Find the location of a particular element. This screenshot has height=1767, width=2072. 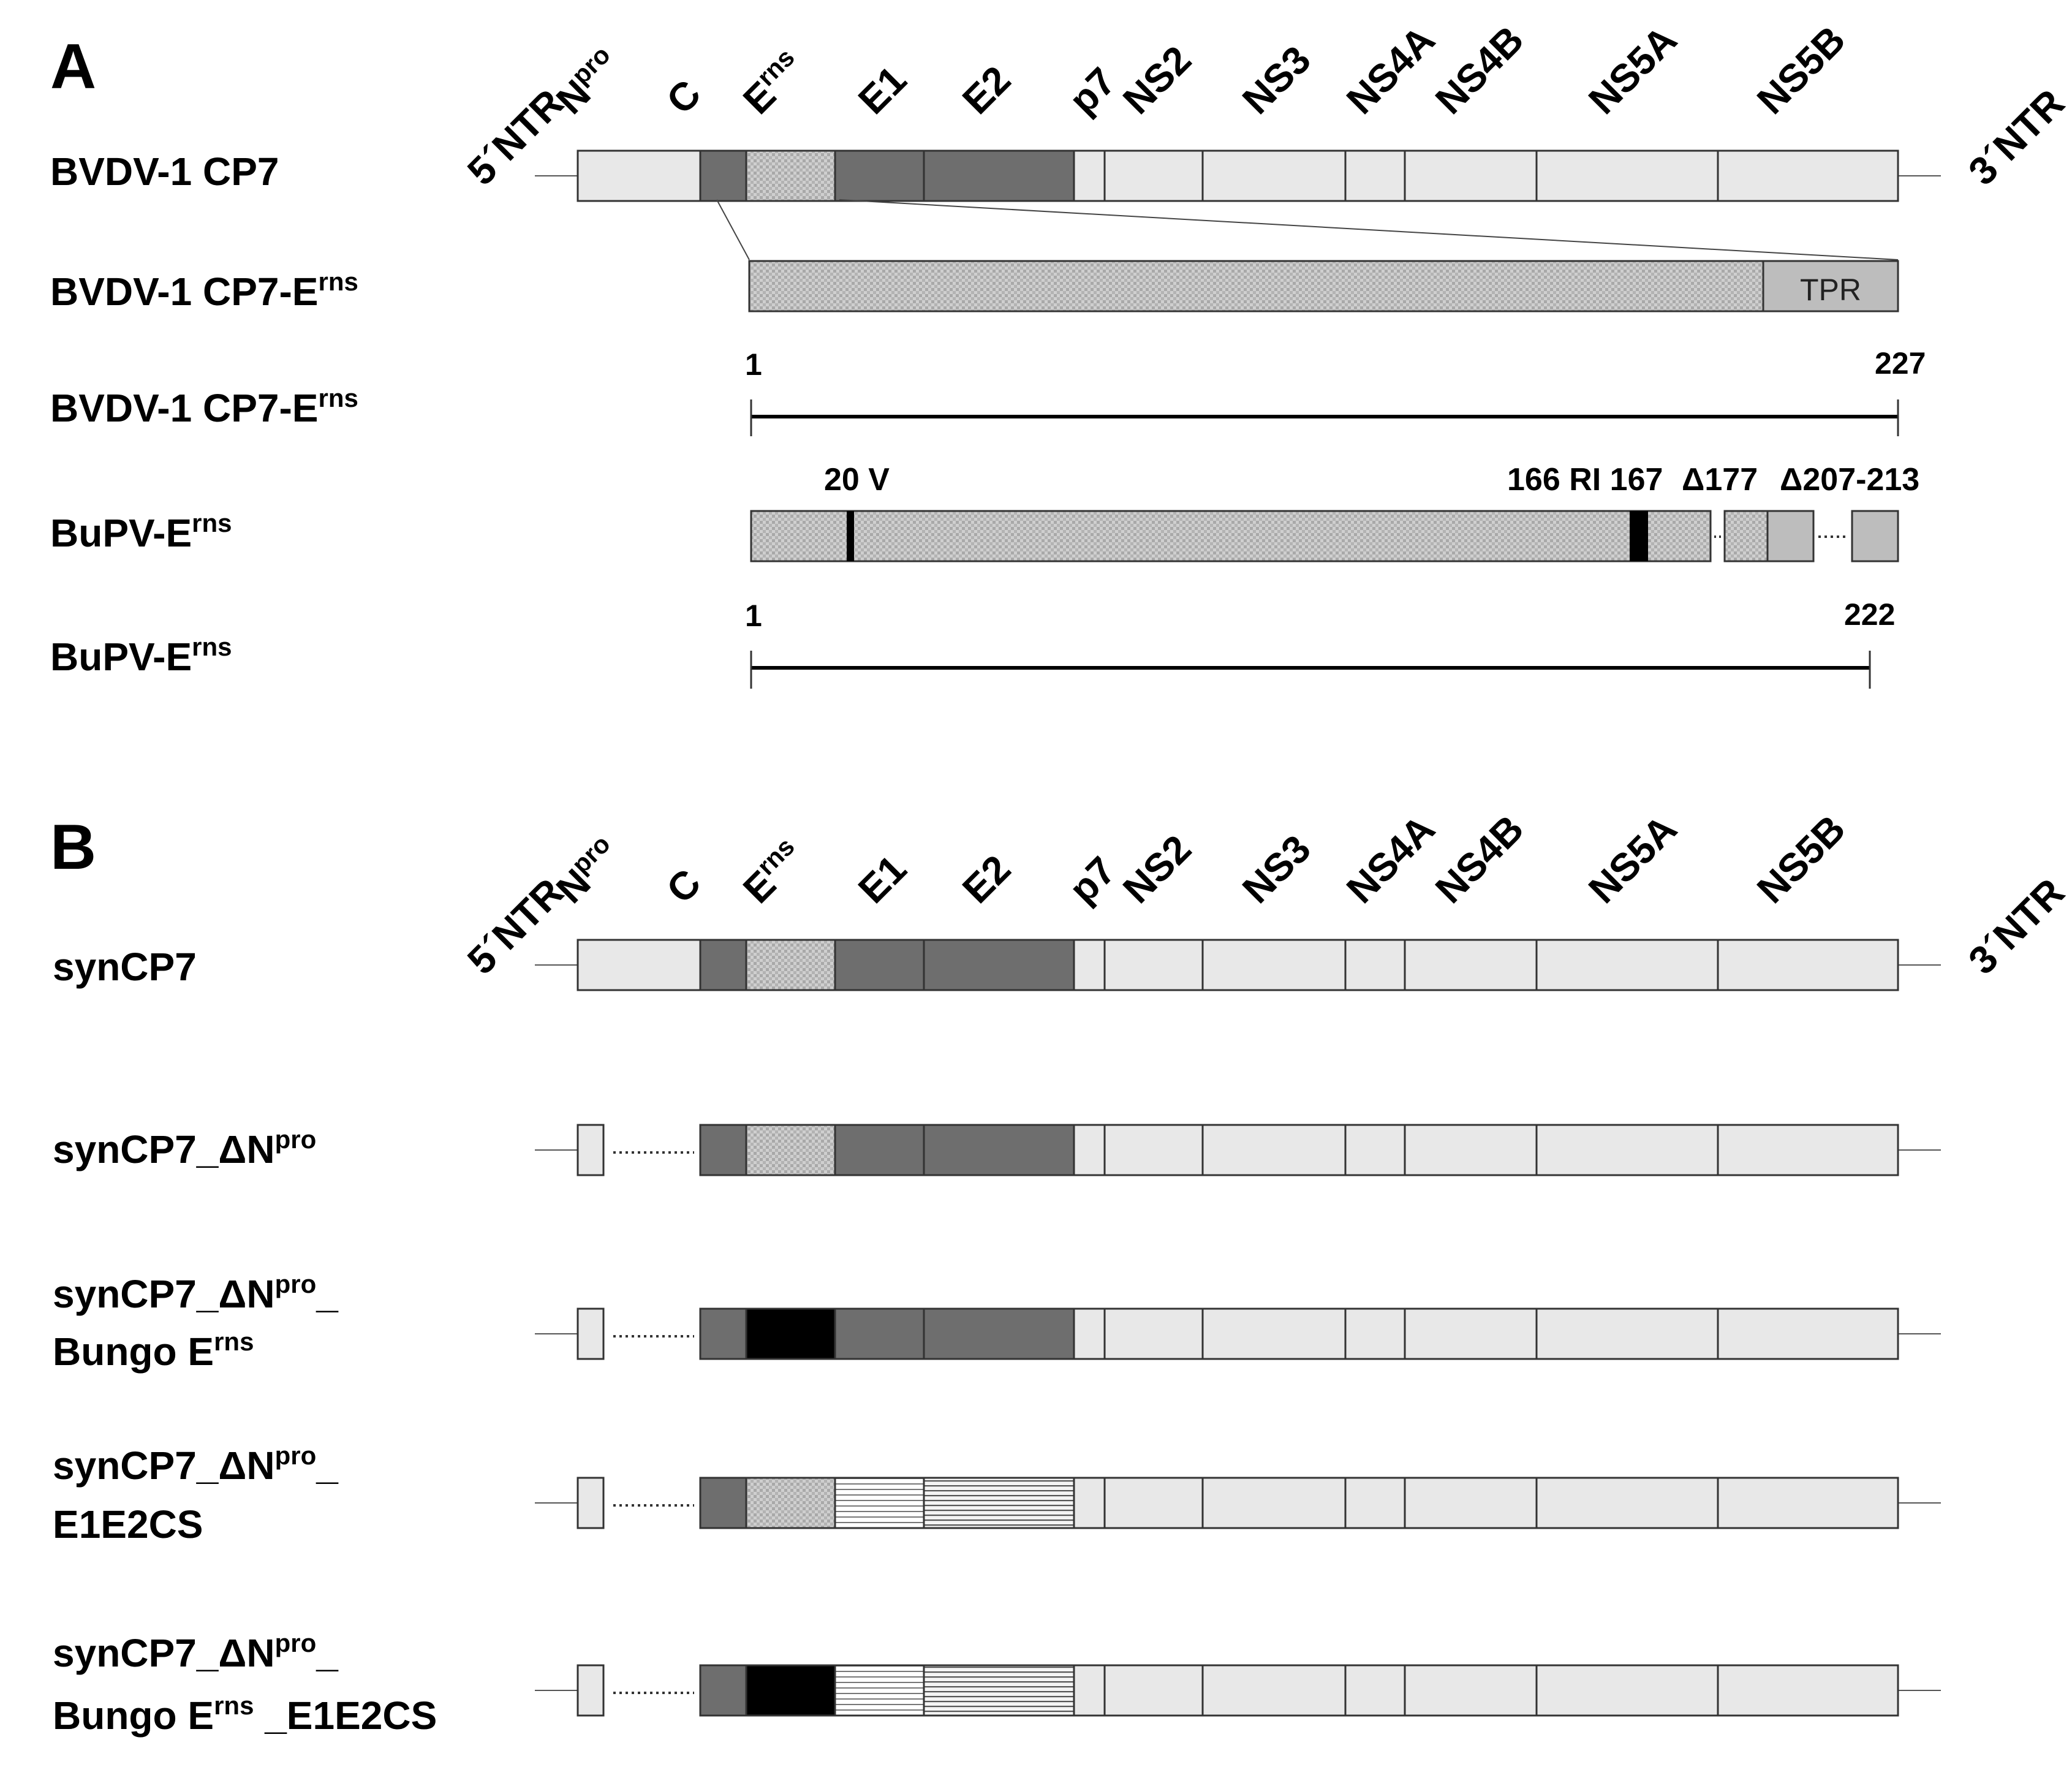

gene-label-ns4b: NS4B is located at coordinates (1479, 70).